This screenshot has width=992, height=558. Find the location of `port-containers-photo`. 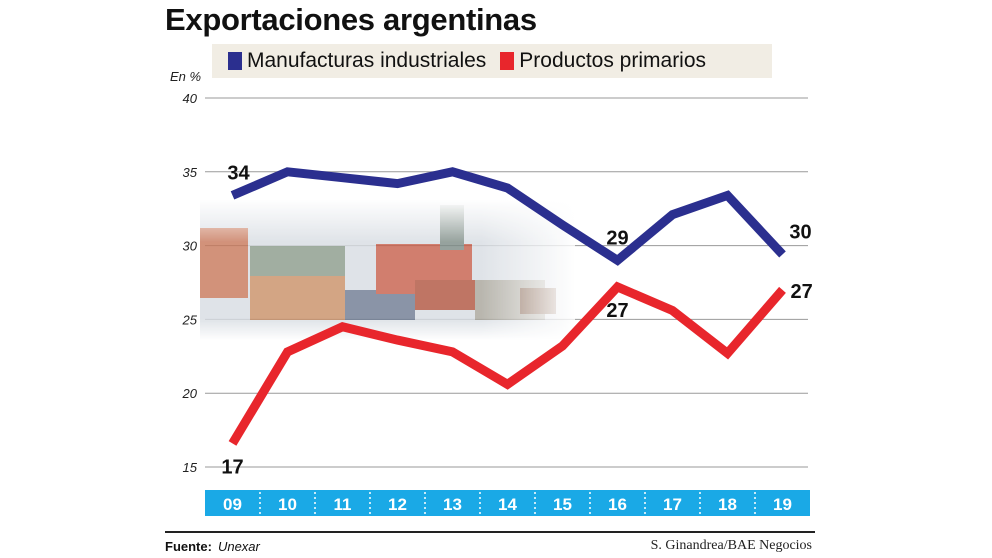

port-containers-photo is located at coordinates (387, 270).